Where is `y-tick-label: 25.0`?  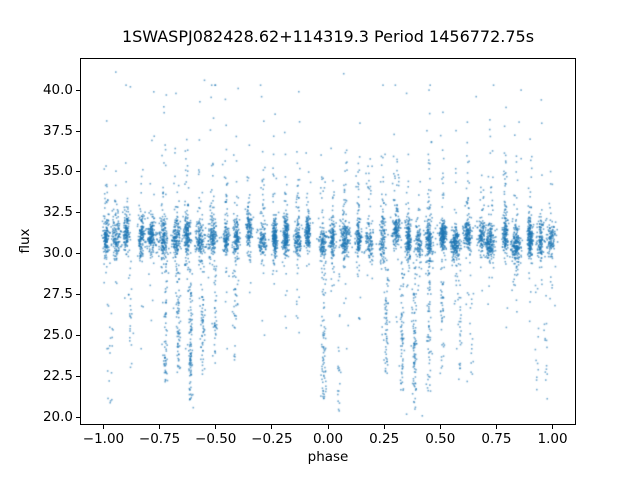
y-tick-label: 25.0 is located at coordinates (57, 335).